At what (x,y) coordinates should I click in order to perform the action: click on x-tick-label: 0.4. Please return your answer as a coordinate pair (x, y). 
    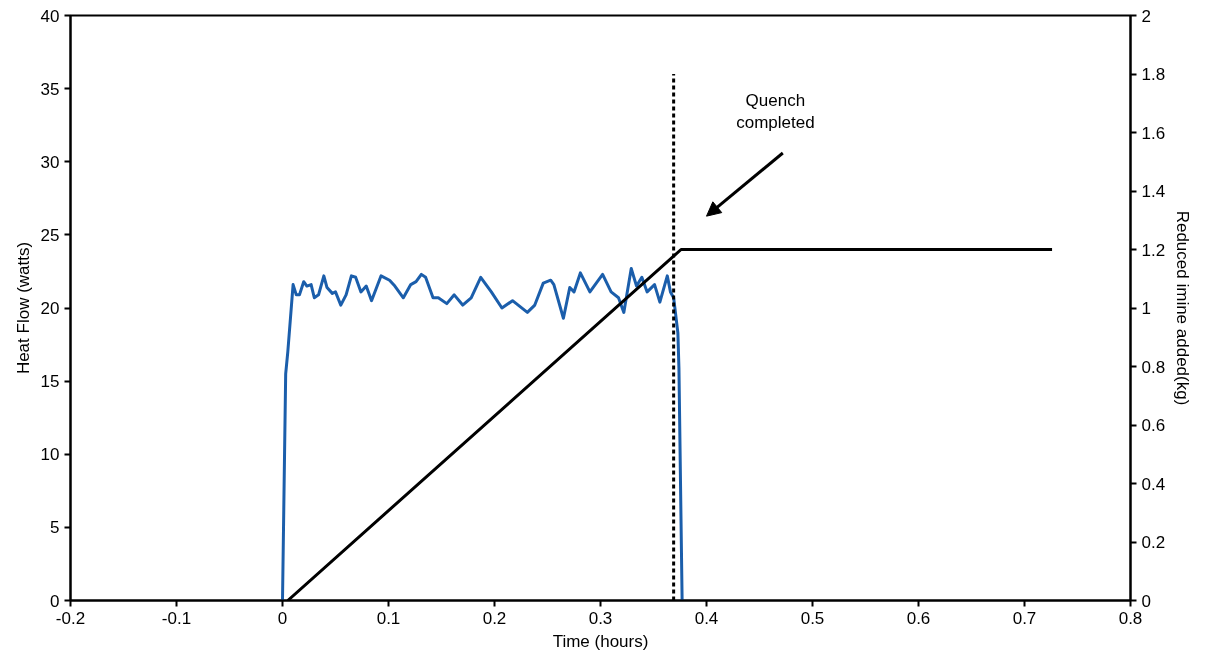
    Looking at the image, I should click on (706, 618).